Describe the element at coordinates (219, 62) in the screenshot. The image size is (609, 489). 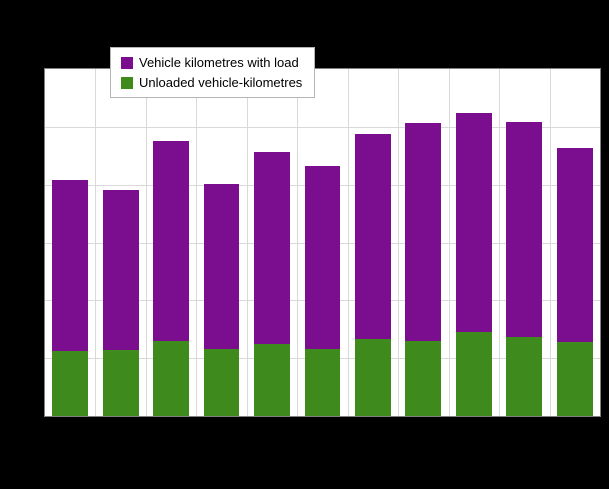
I see `legend-label-loaded: Vehicle kilometres with load` at that location.